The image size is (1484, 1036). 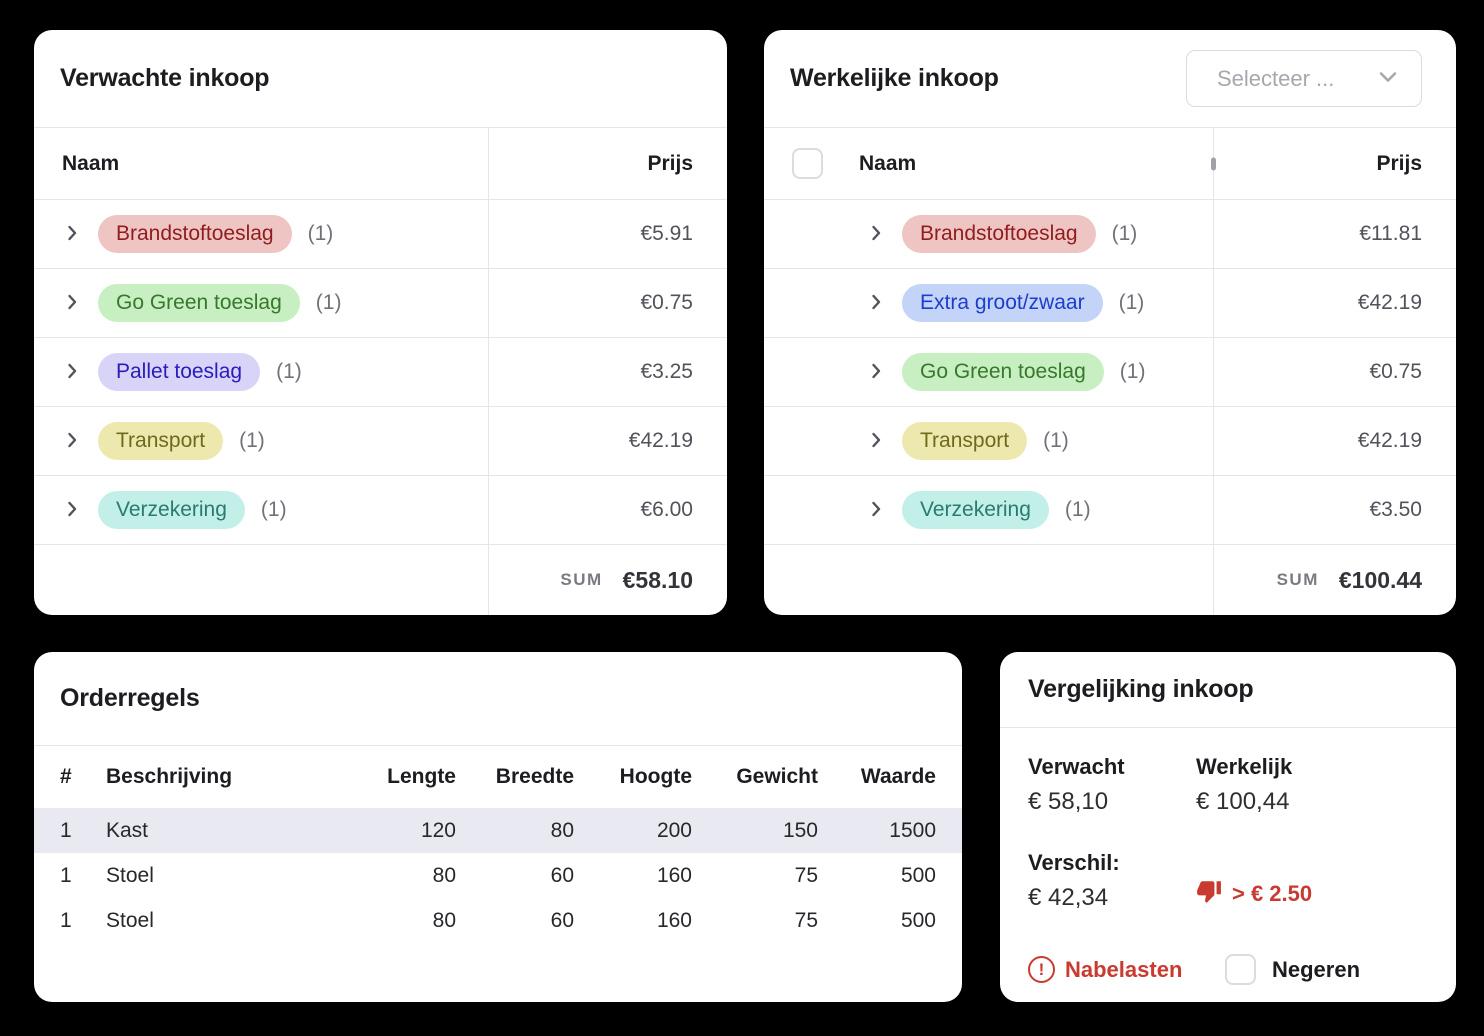 What do you see at coordinates (777, 776) in the screenshot?
I see `column-header-weight: Gewicht` at bounding box center [777, 776].